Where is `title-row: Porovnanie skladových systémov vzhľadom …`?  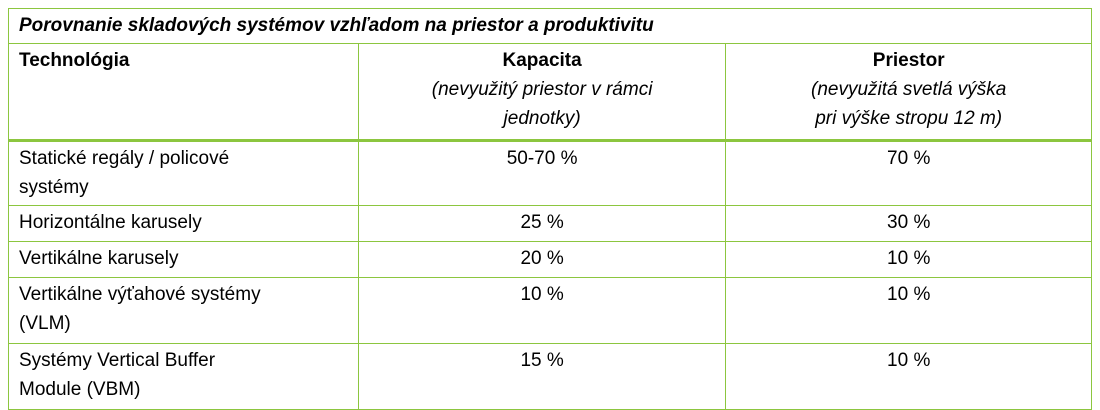
title-row: Porovnanie skladových systémov vzhľadom … is located at coordinates (550, 26).